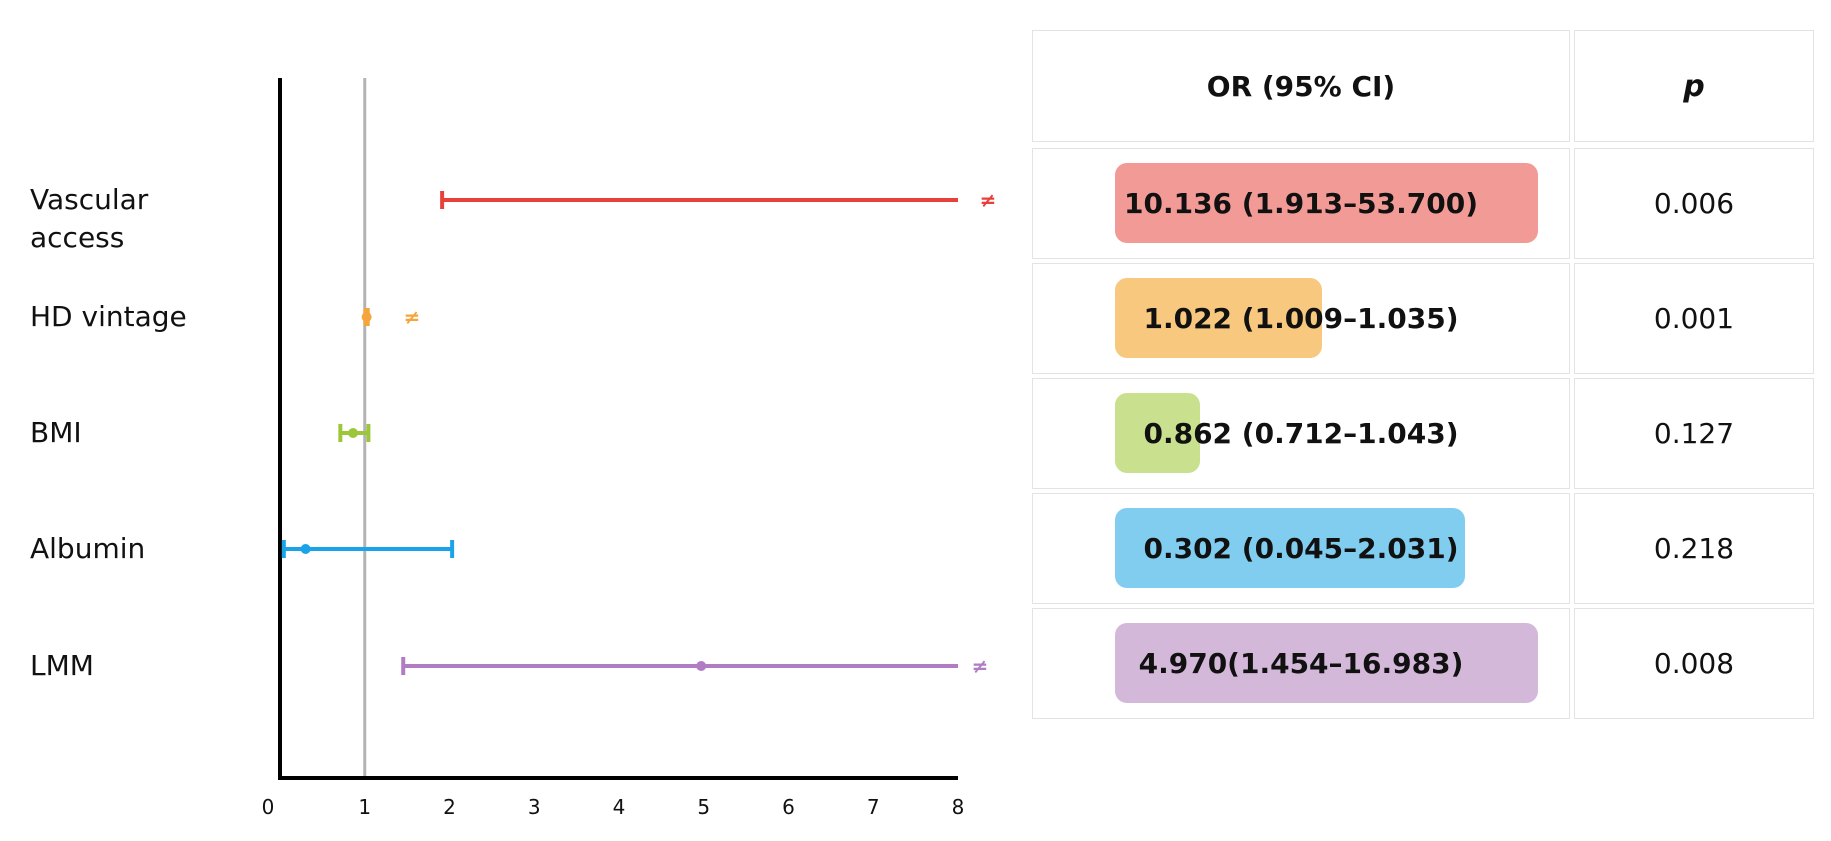 The image size is (1831, 841). I want to click on x-tick-label-0: 0, so click(268, 807).